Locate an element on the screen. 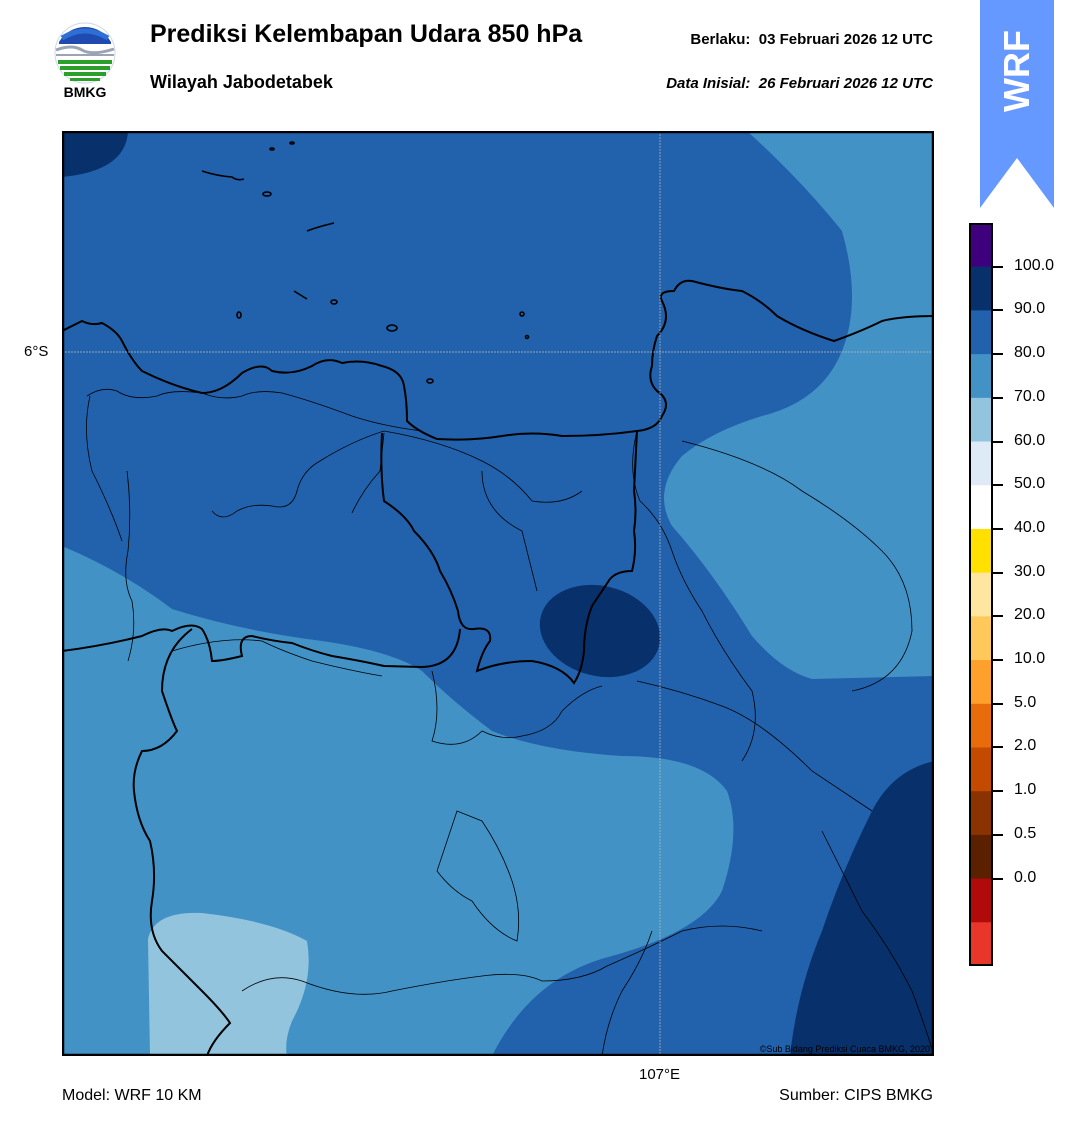 This screenshot has height=1128, width=1081. humidity-field-70-80-east is located at coordinates (799, 405).